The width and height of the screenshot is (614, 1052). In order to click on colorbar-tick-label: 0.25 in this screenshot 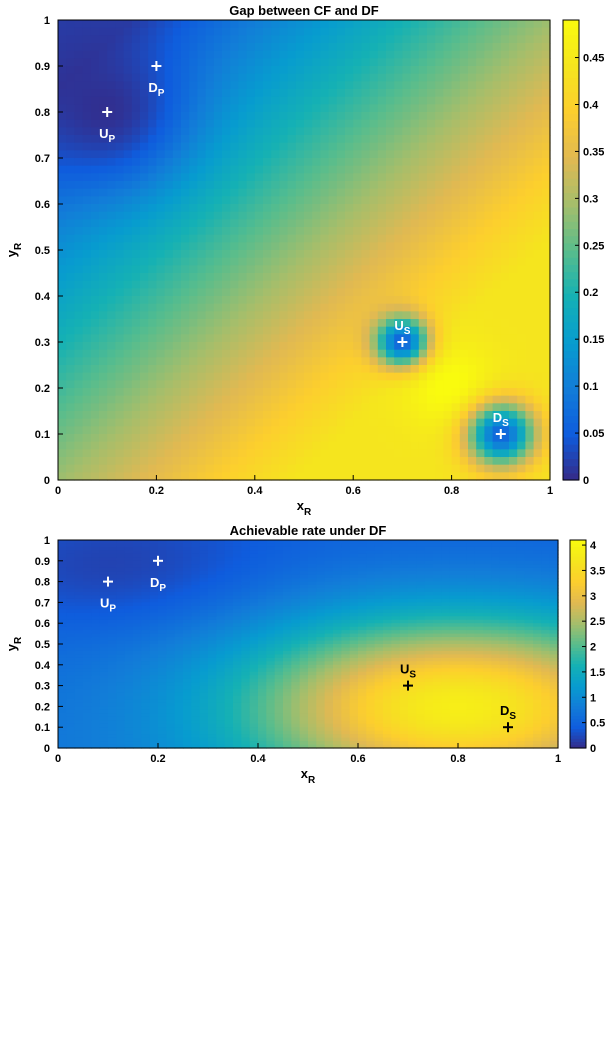, I will do `click(593, 246)`.